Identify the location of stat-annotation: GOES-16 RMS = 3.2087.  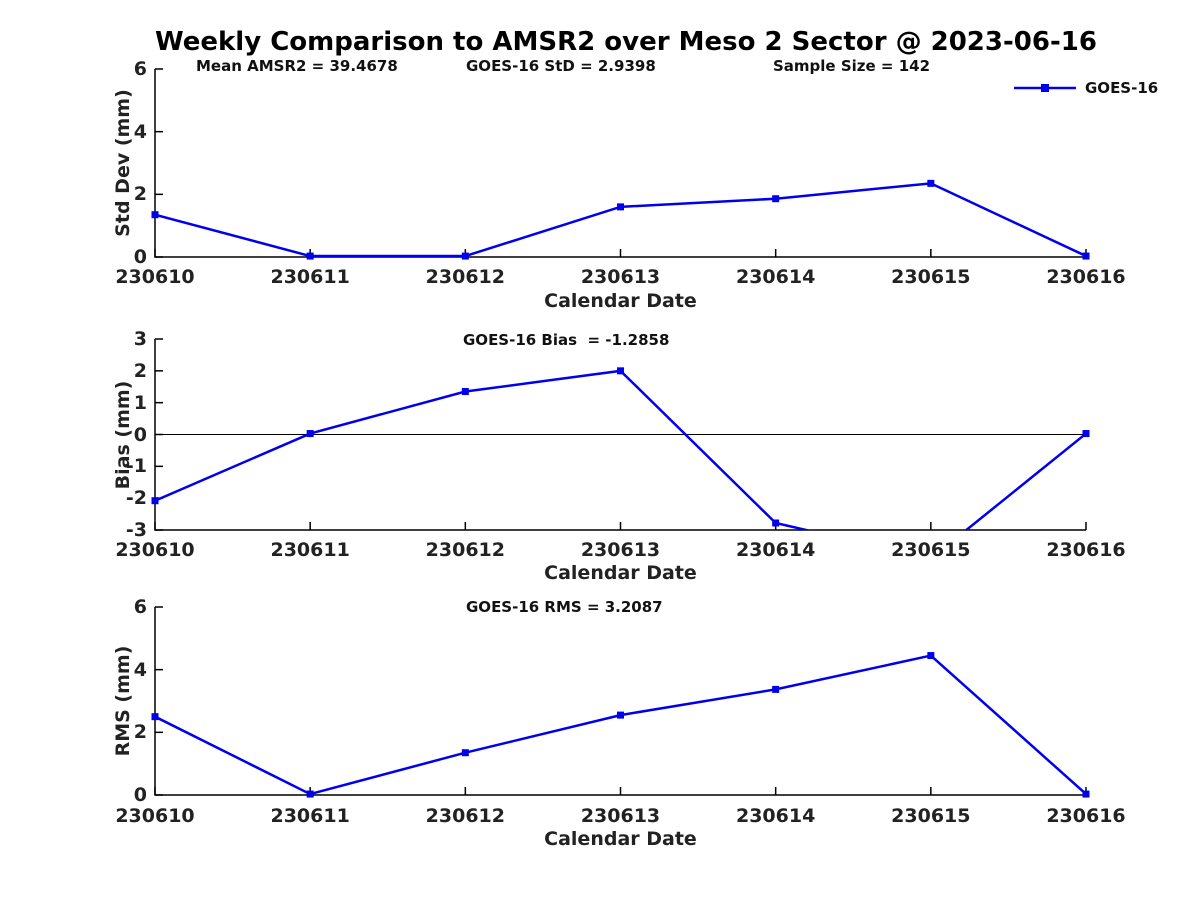
(564, 607).